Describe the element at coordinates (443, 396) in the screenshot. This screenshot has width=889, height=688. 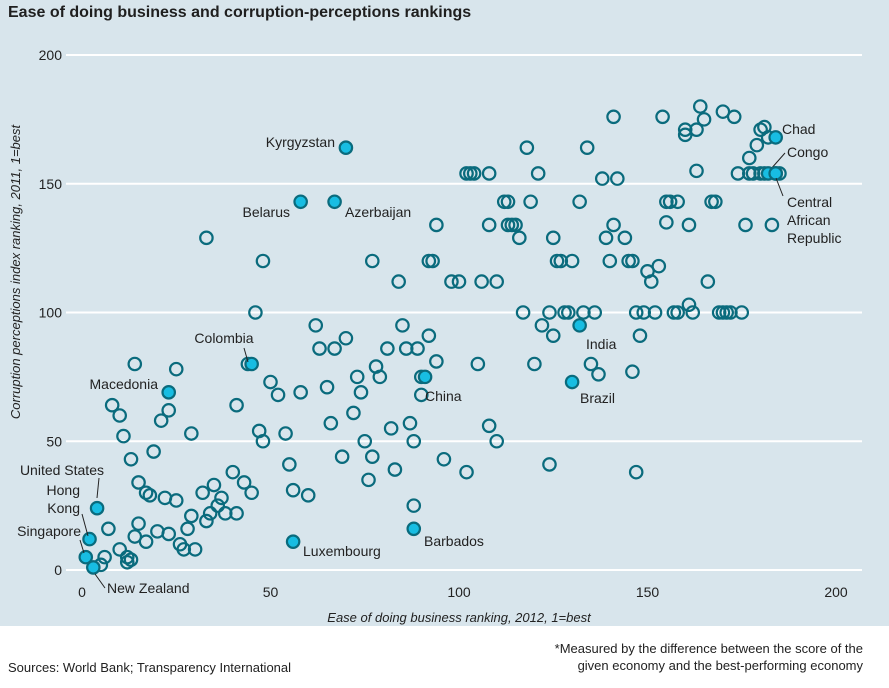
I see `label-china: China` at that location.